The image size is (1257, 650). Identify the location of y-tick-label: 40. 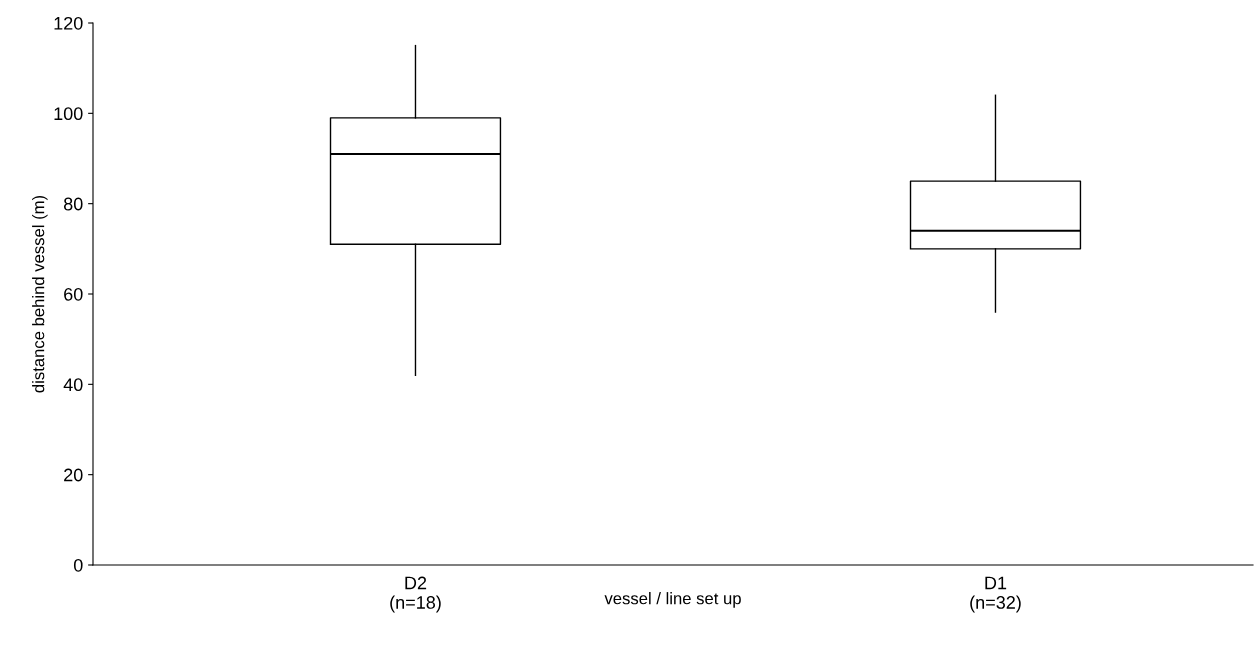
(73, 385).